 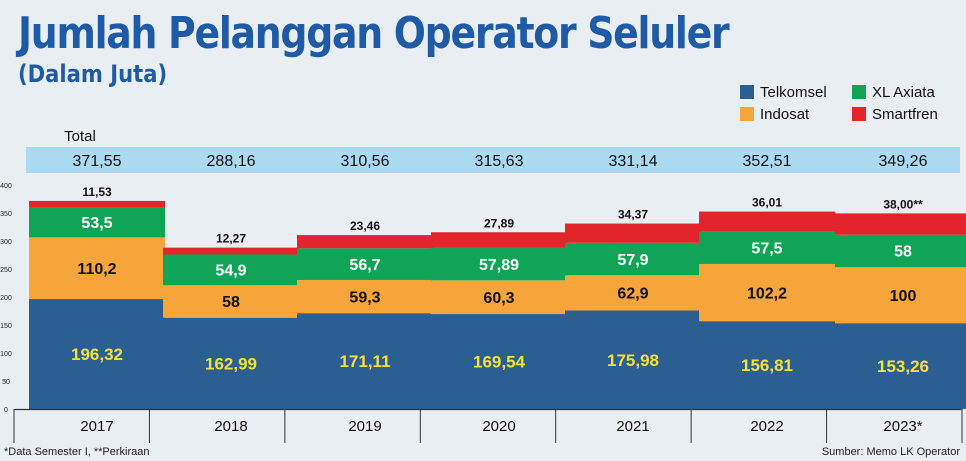 What do you see at coordinates (93, 74) in the screenshot?
I see `chart-subtitle: (Dalam Juta)` at bounding box center [93, 74].